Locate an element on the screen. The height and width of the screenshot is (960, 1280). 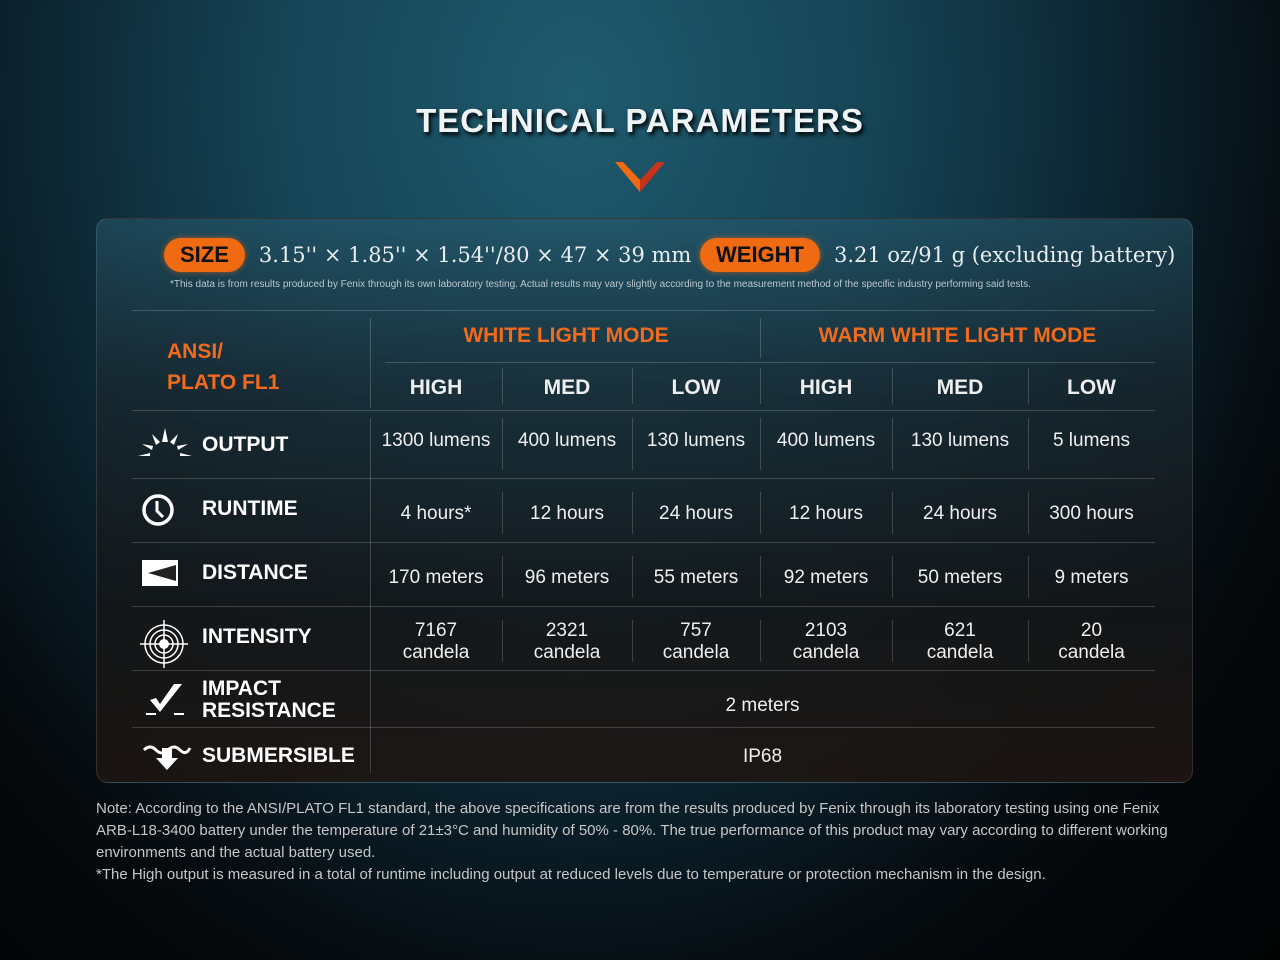
weight-value: 3.21 oz/91 g (excluding battery) is located at coordinates (1005, 255).